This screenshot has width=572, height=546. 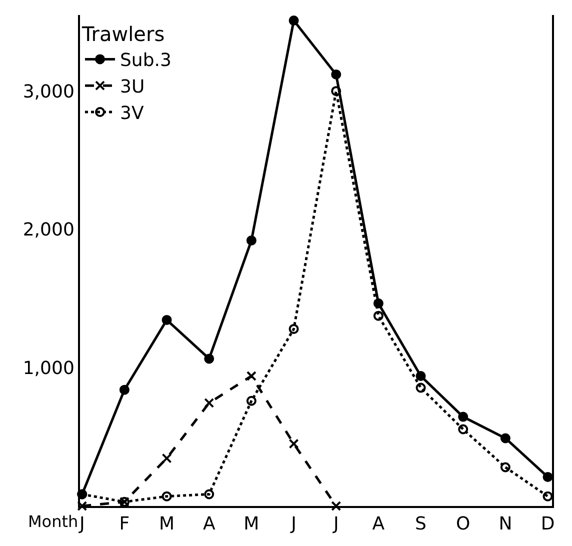 What do you see at coordinates (124, 524) in the screenshot?
I see `x-tick-label: F` at bounding box center [124, 524].